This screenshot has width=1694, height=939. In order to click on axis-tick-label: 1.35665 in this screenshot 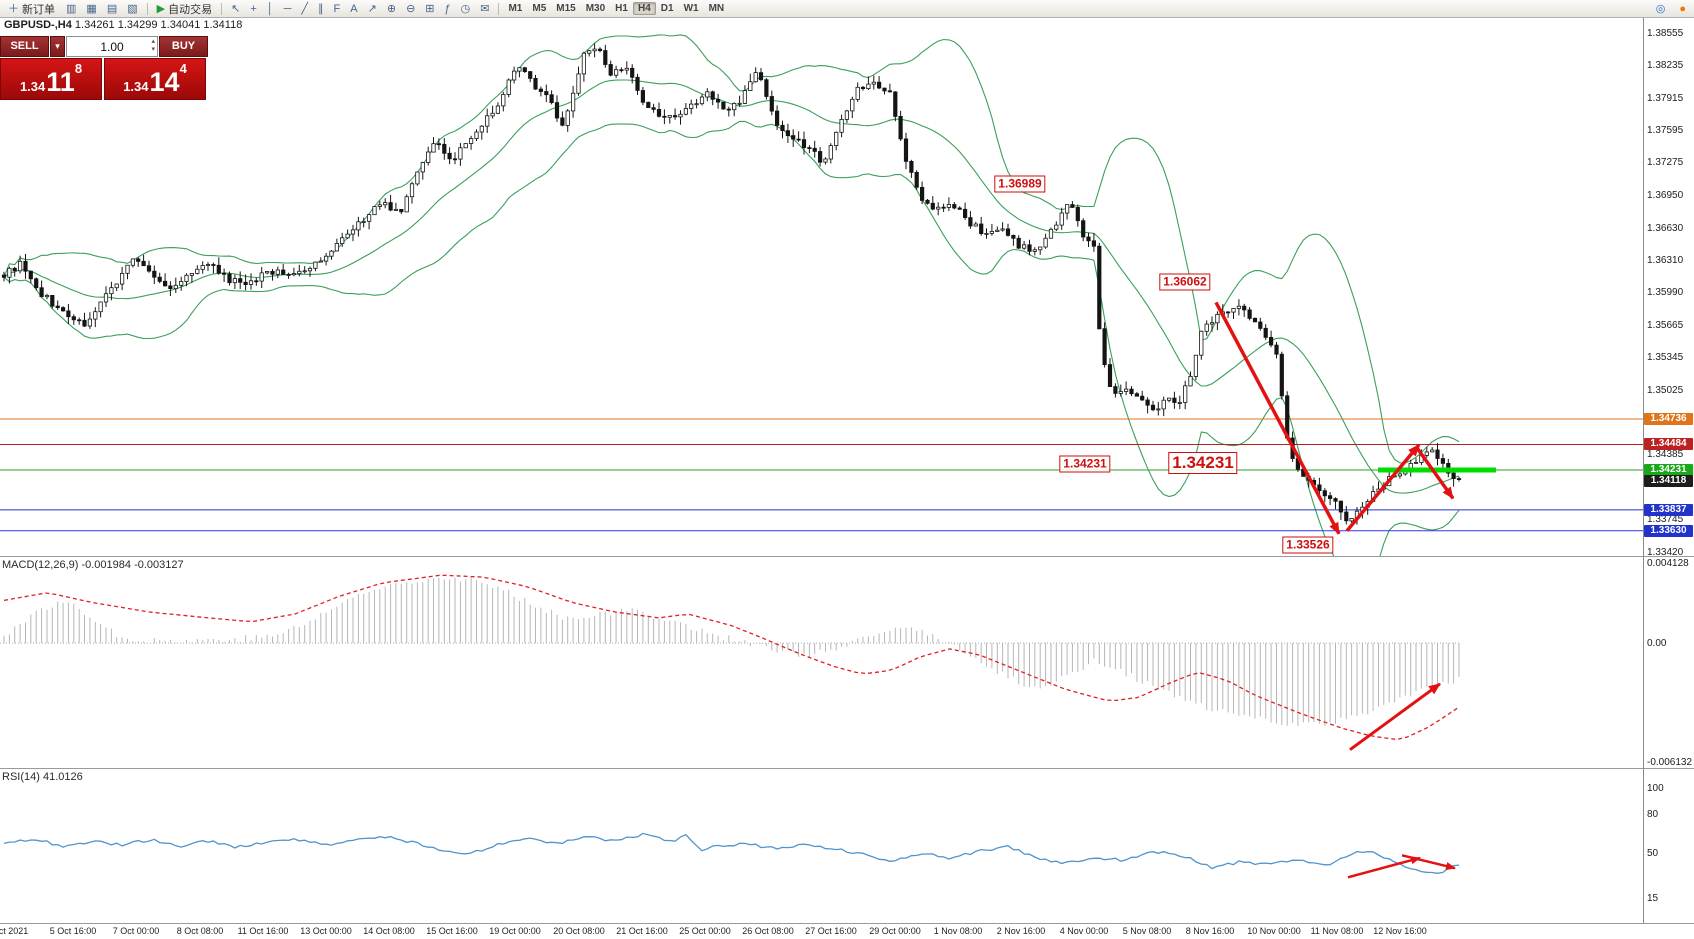, I will do `click(1665, 326)`.